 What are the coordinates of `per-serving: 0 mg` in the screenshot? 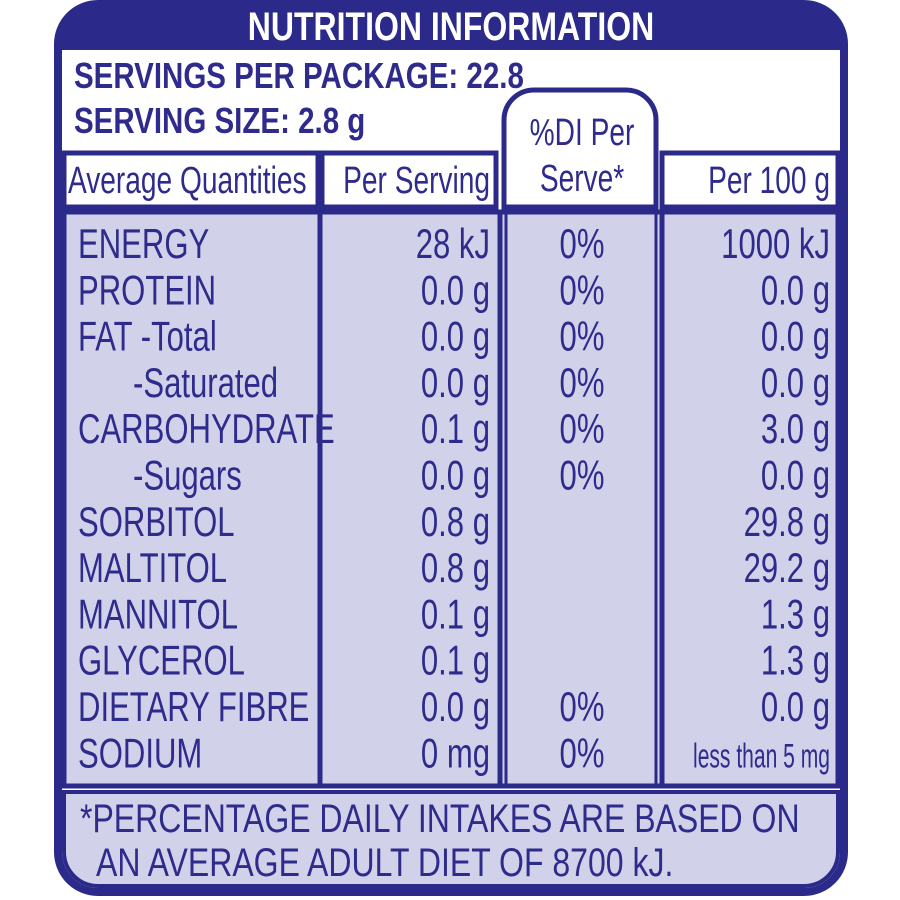 It's located at (455, 753).